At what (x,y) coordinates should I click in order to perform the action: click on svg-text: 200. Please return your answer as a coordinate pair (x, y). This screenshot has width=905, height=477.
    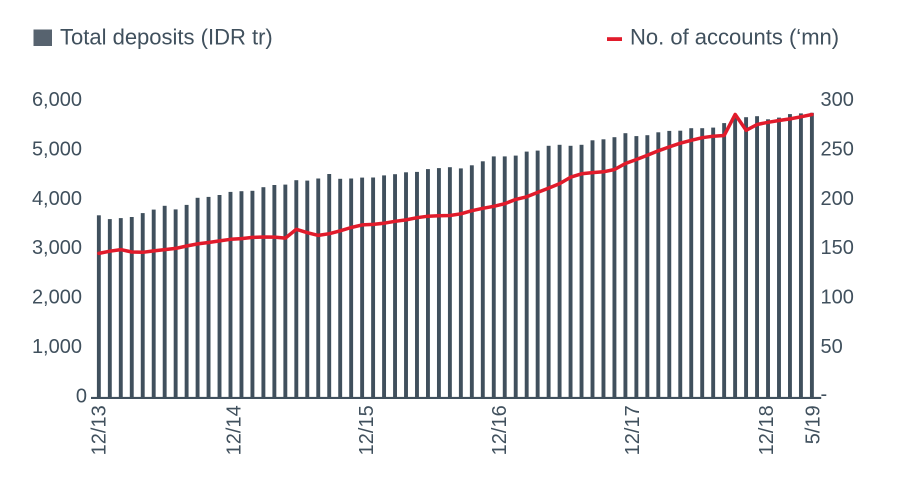
    Looking at the image, I should click on (837, 199).